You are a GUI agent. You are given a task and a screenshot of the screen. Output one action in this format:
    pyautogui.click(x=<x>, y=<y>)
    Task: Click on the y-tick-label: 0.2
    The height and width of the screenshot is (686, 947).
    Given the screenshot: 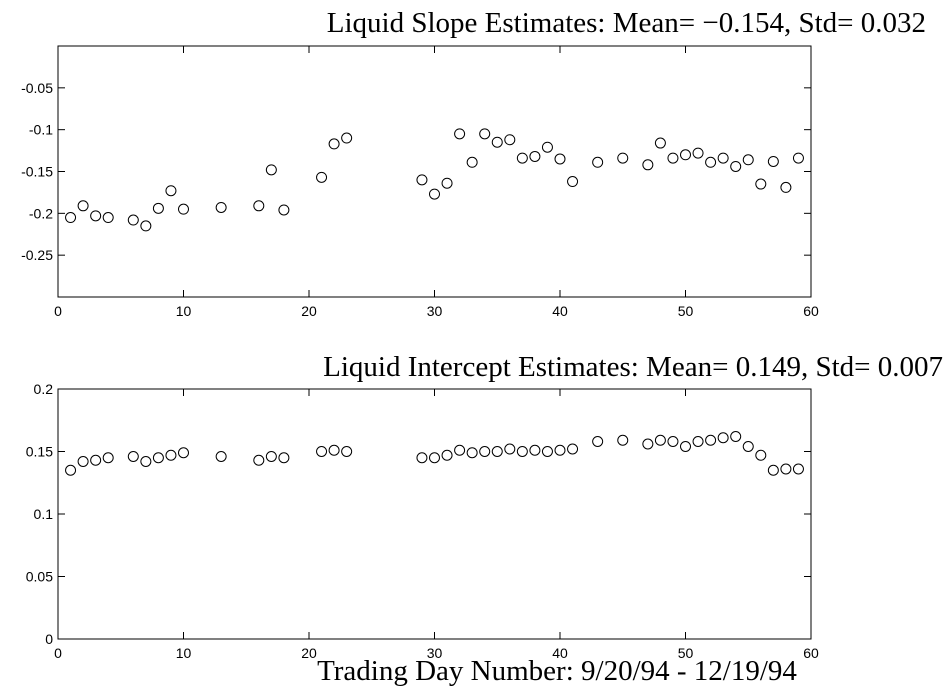 What is the action you would take?
    pyautogui.click(x=44, y=389)
    